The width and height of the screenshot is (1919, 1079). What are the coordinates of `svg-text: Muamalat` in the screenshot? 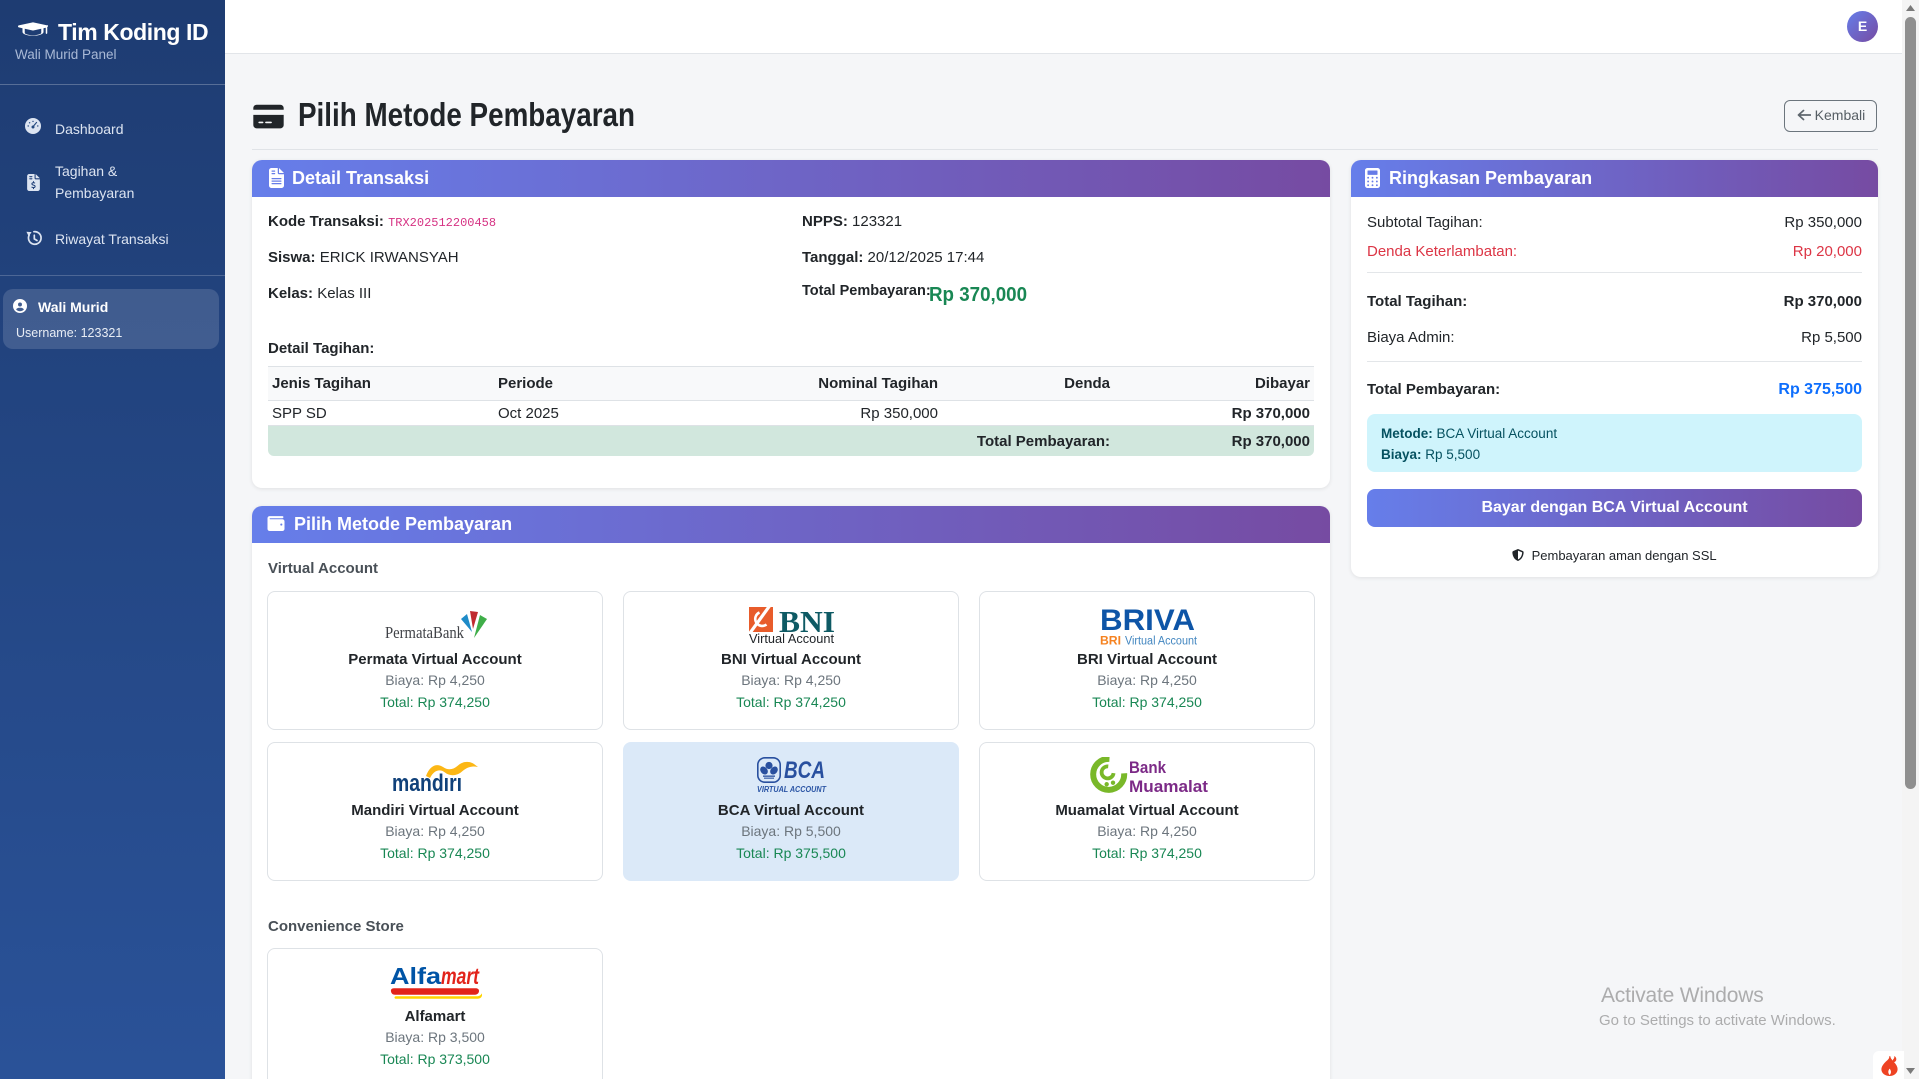 It's located at (1168, 786).